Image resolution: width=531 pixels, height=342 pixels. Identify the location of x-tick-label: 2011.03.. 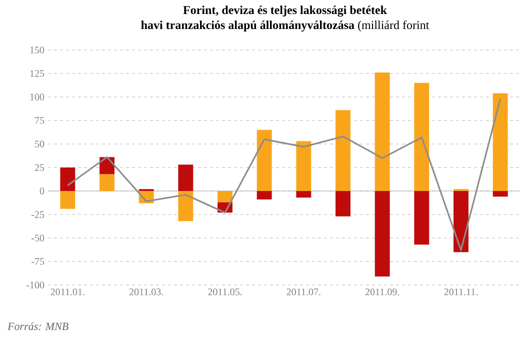
(146, 292).